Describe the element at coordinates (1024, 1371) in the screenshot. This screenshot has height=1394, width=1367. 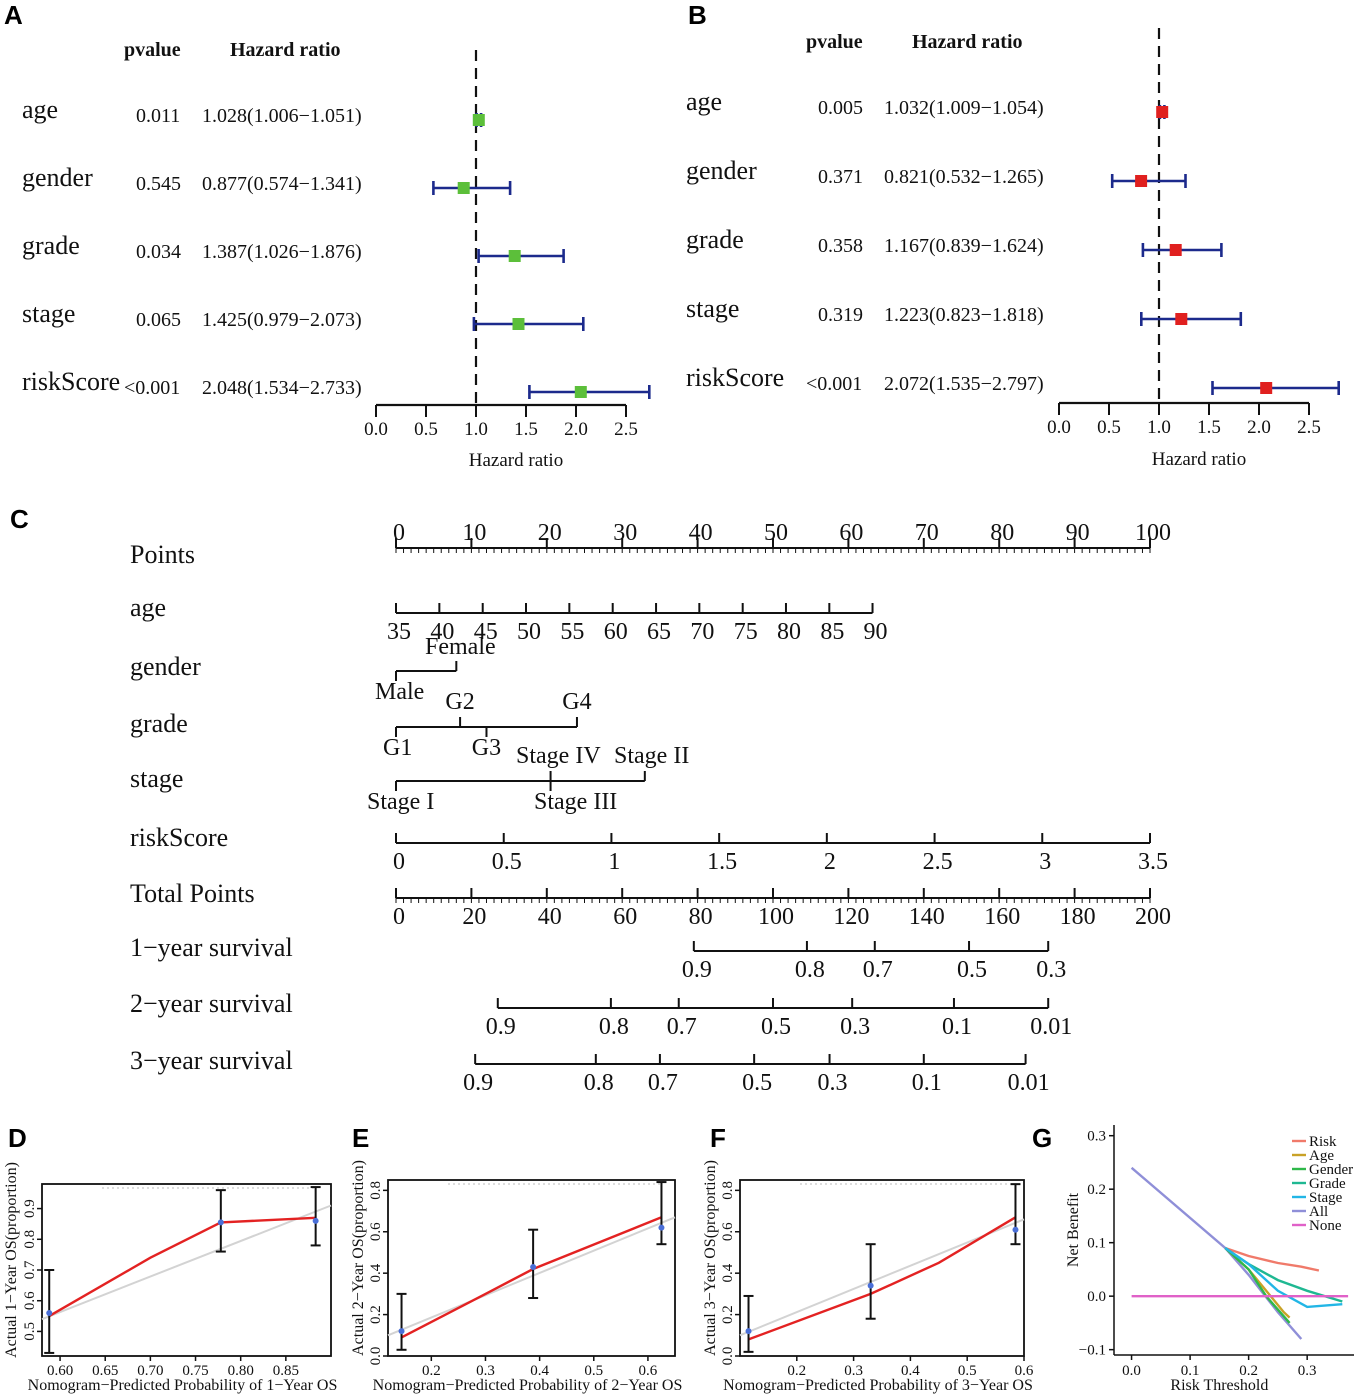
I see `x-tick-label: 0.6` at that location.